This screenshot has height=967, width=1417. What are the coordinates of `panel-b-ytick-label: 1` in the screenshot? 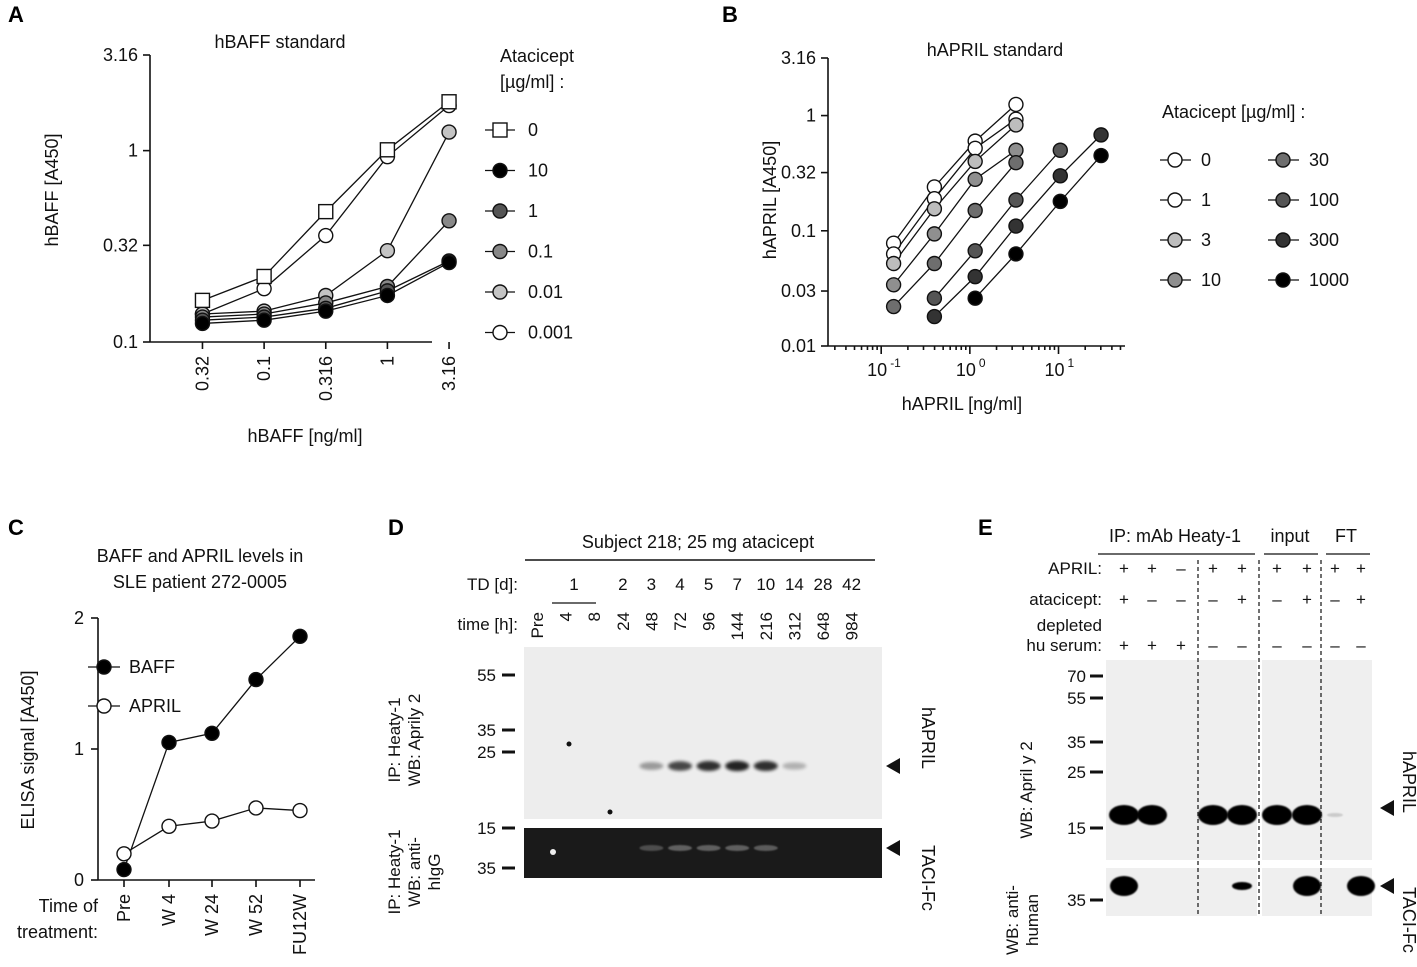 It's located at (811, 116).